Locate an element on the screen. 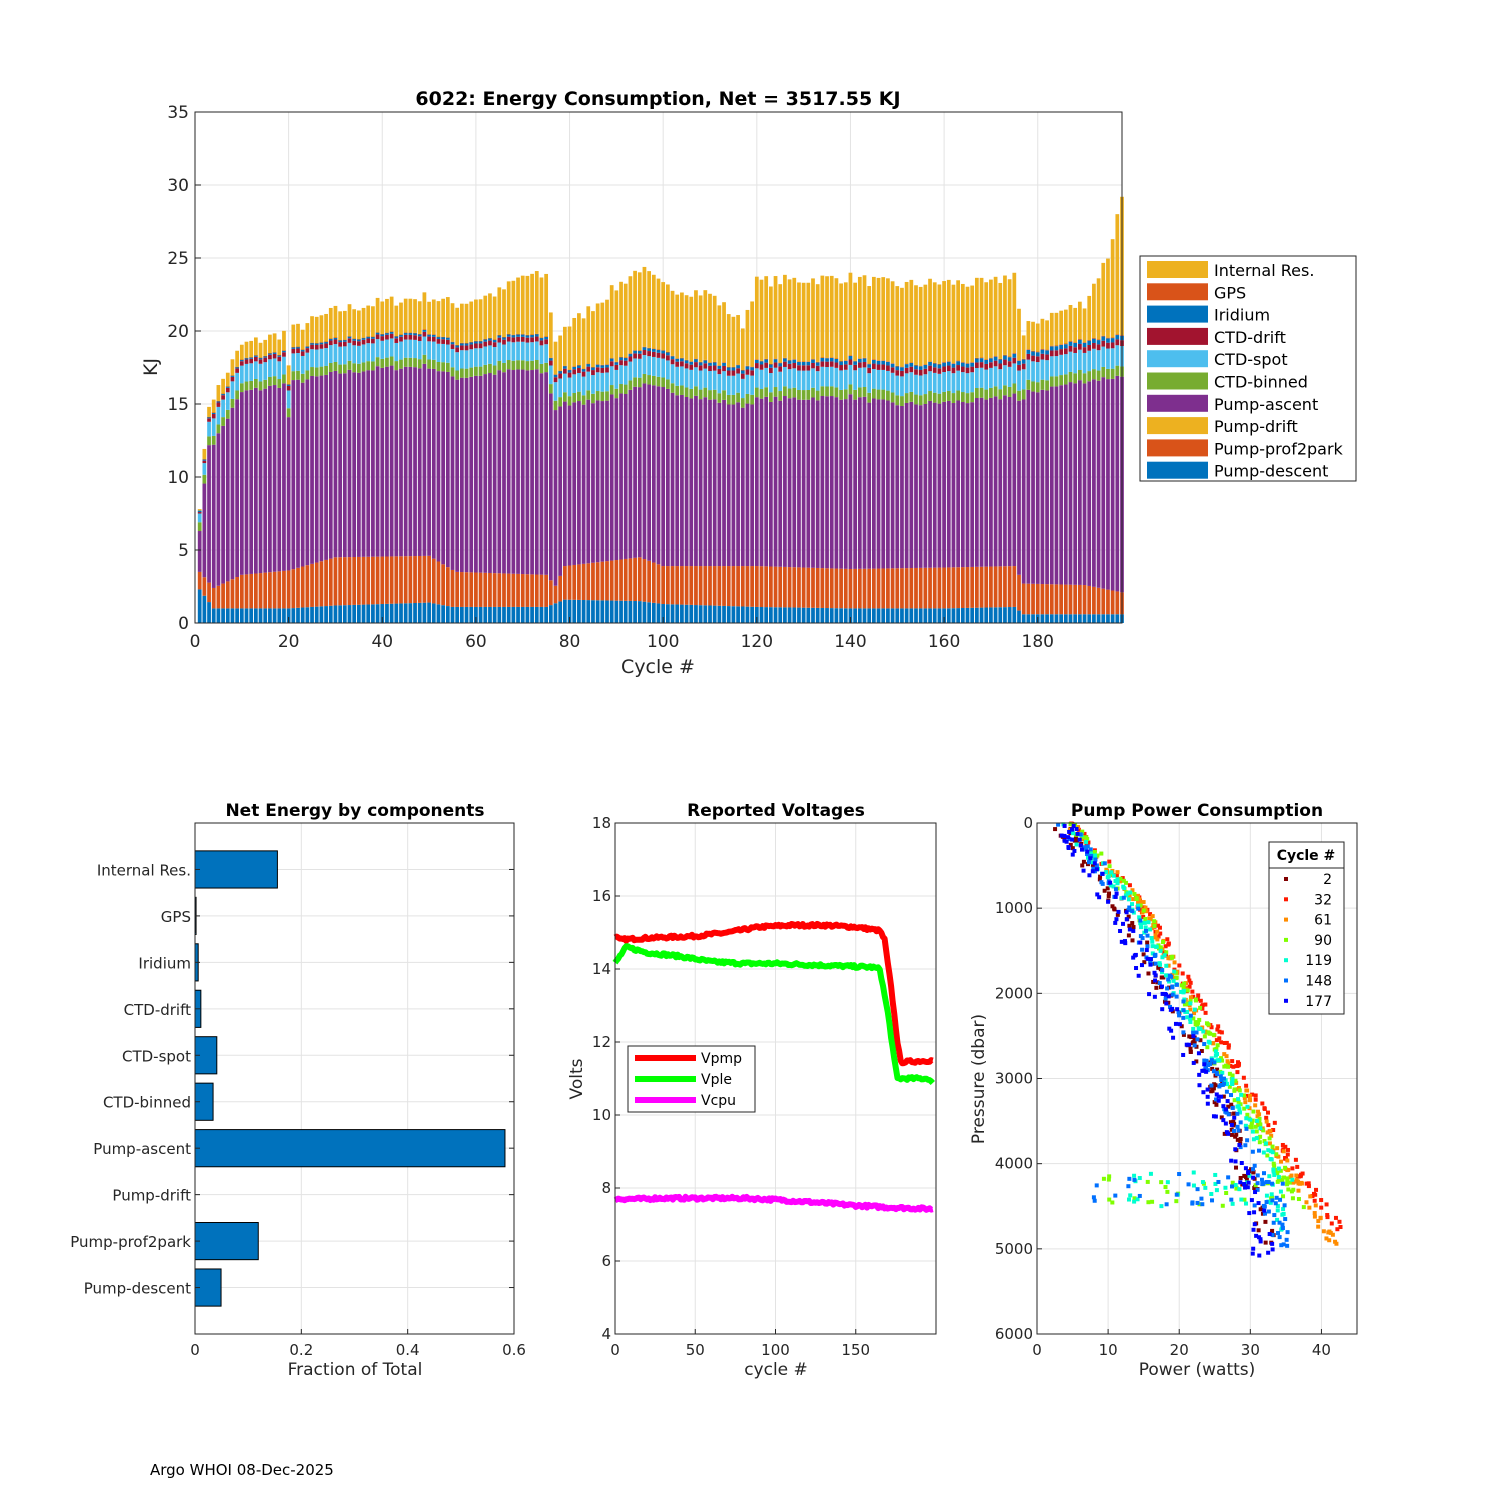 The width and height of the screenshot is (1500, 1500). voltages-ylabel: Volts is located at coordinates (577, 1078).